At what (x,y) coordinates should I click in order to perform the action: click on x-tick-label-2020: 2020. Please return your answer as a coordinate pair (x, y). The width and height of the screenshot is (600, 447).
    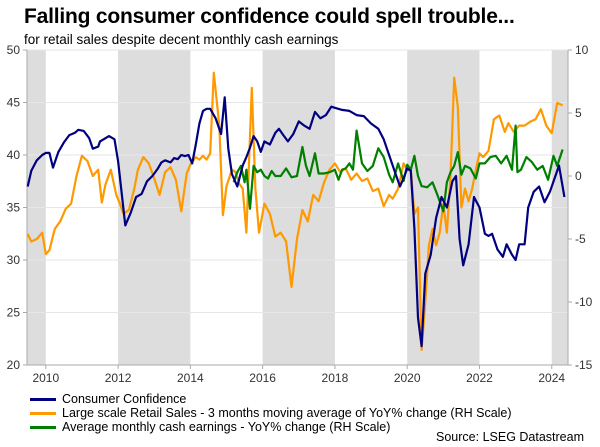
    Looking at the image, I should click on (407, 378).